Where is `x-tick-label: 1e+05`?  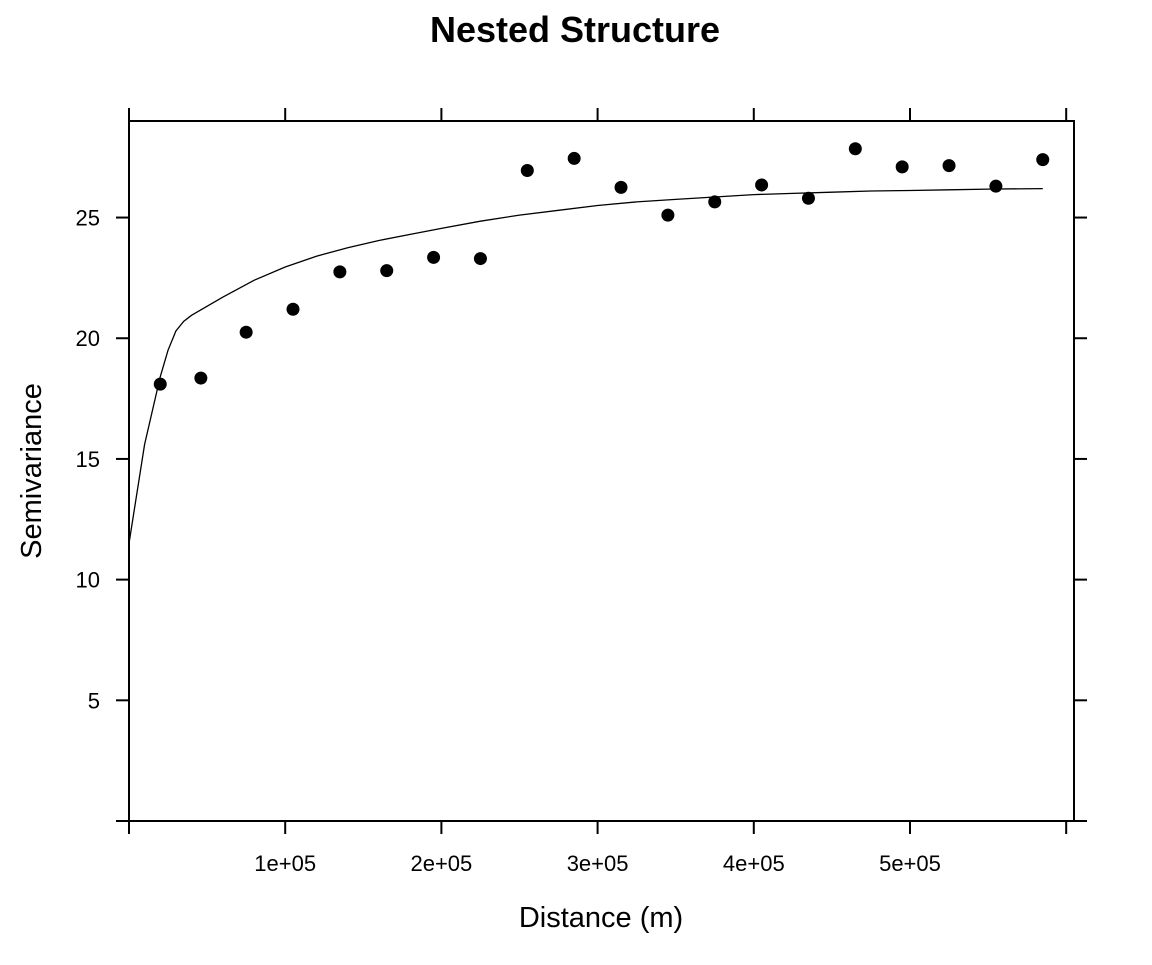
x-tick-label: 1e+05 is located at coordinates (285, 863).